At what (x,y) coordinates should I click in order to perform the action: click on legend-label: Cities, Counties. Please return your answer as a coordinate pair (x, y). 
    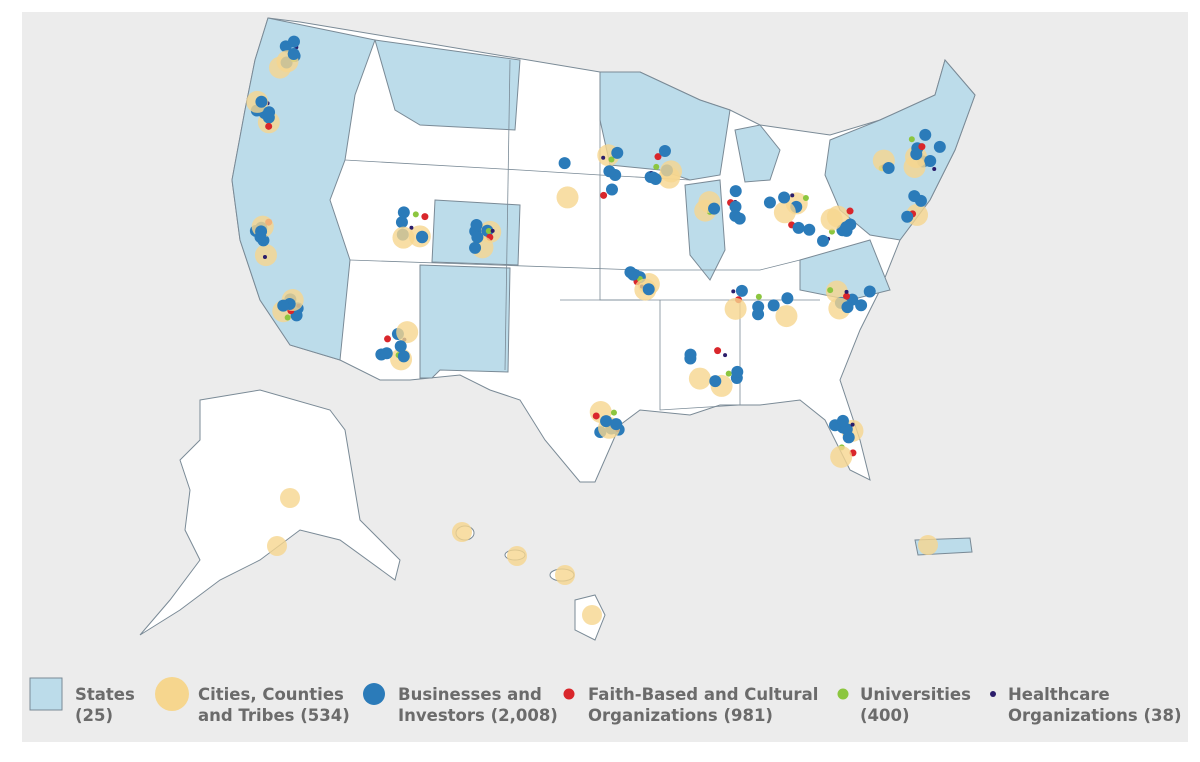
    Looking at the image, I should click on (271, 694).